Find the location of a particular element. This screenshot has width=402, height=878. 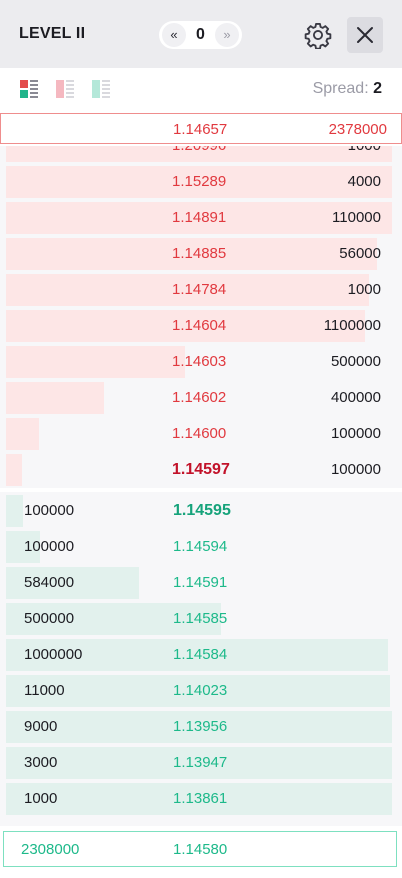

ask-price: 1.14885 is located at coordinates (199, 253).